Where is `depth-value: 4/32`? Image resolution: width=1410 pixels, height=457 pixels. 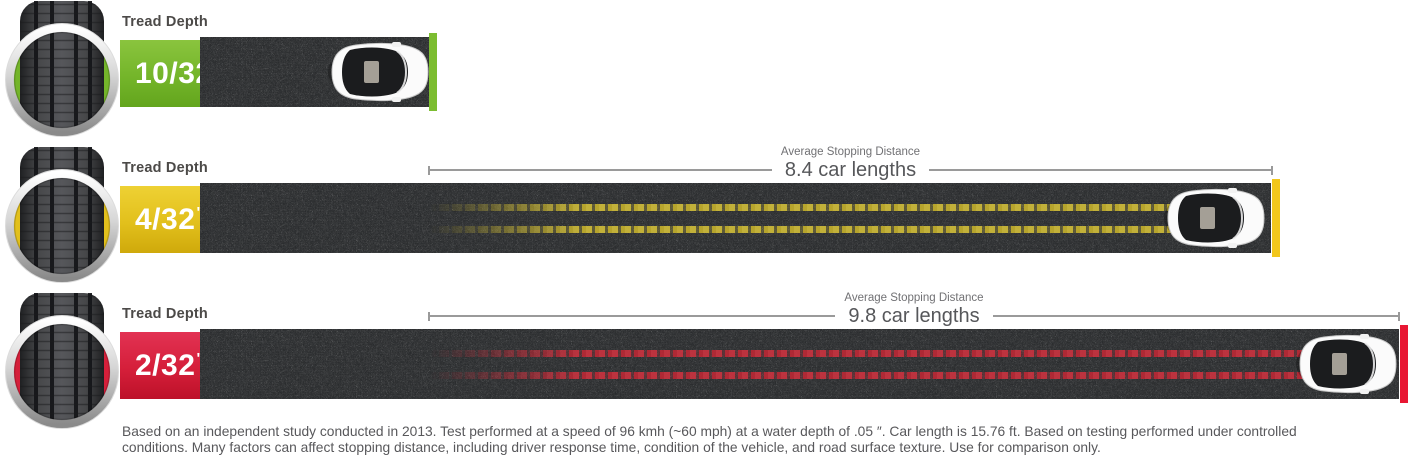 depth-value: 4/32 is located at coordinates (165, 219).